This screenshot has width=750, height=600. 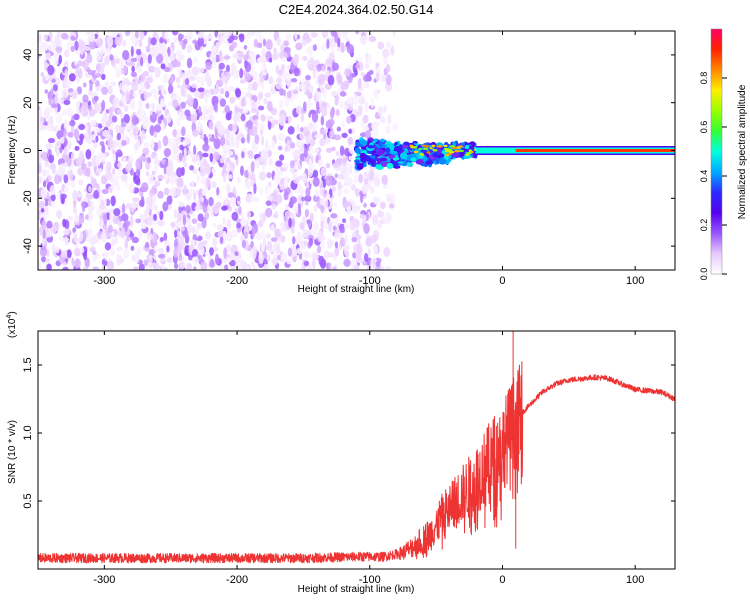 What do you see at coordinates (12, 312) in the screenshot?
I see `snr-multiplier-close: )` at bounding box center [12, 312].